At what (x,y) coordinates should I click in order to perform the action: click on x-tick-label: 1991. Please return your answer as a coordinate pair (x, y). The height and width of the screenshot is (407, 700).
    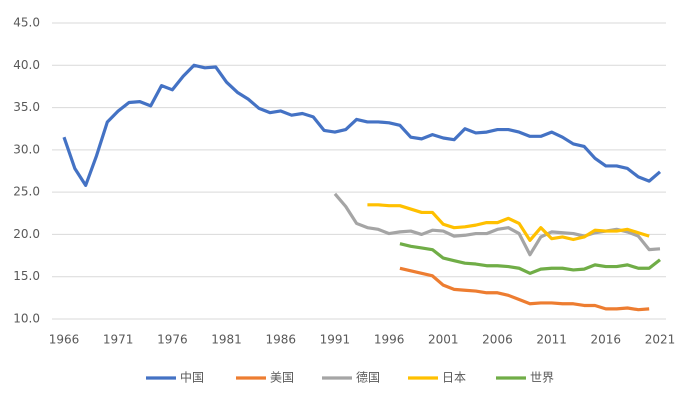
    Looking at the image, I should click on (335, 340).